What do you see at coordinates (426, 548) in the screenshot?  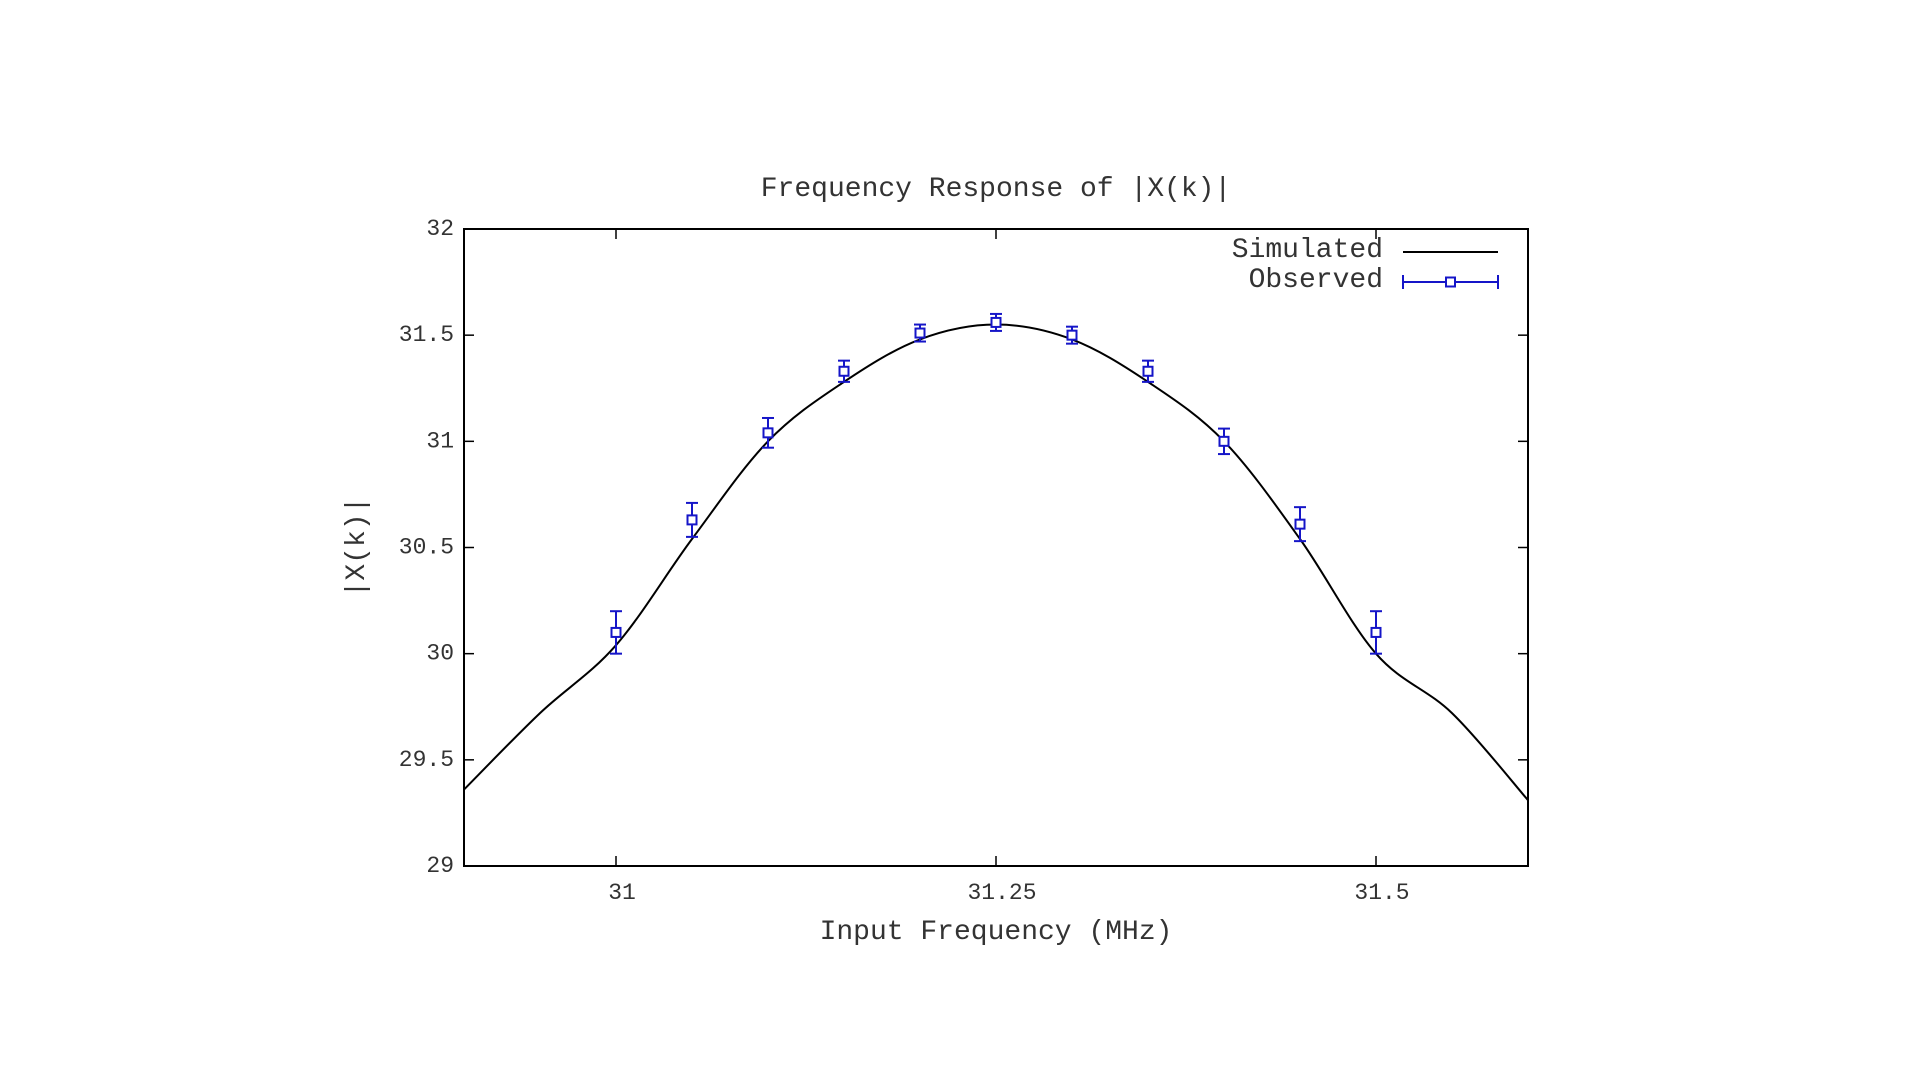 I see `y-tick-label: 30.5` at bounding box center [426, 548].